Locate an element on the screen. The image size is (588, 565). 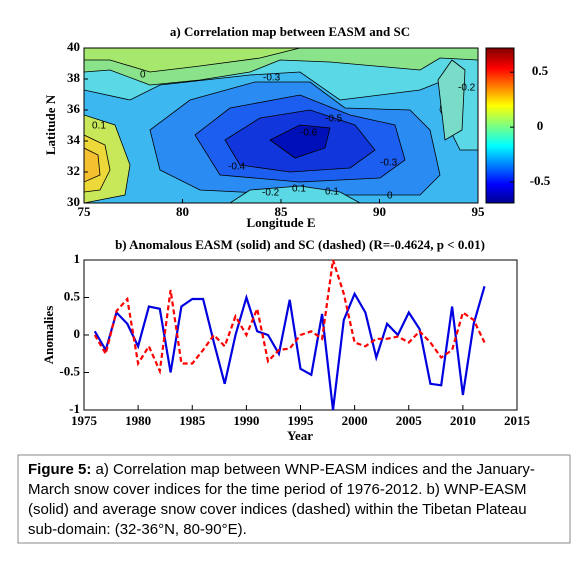
y-axis-label: Anomalies is located at coordinates (48, 335).